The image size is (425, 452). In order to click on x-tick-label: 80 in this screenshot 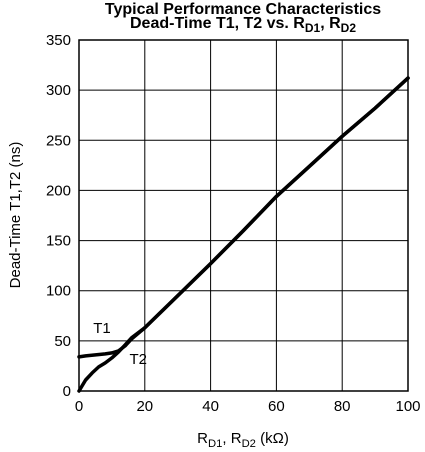, I will do `click(342, 406)`.